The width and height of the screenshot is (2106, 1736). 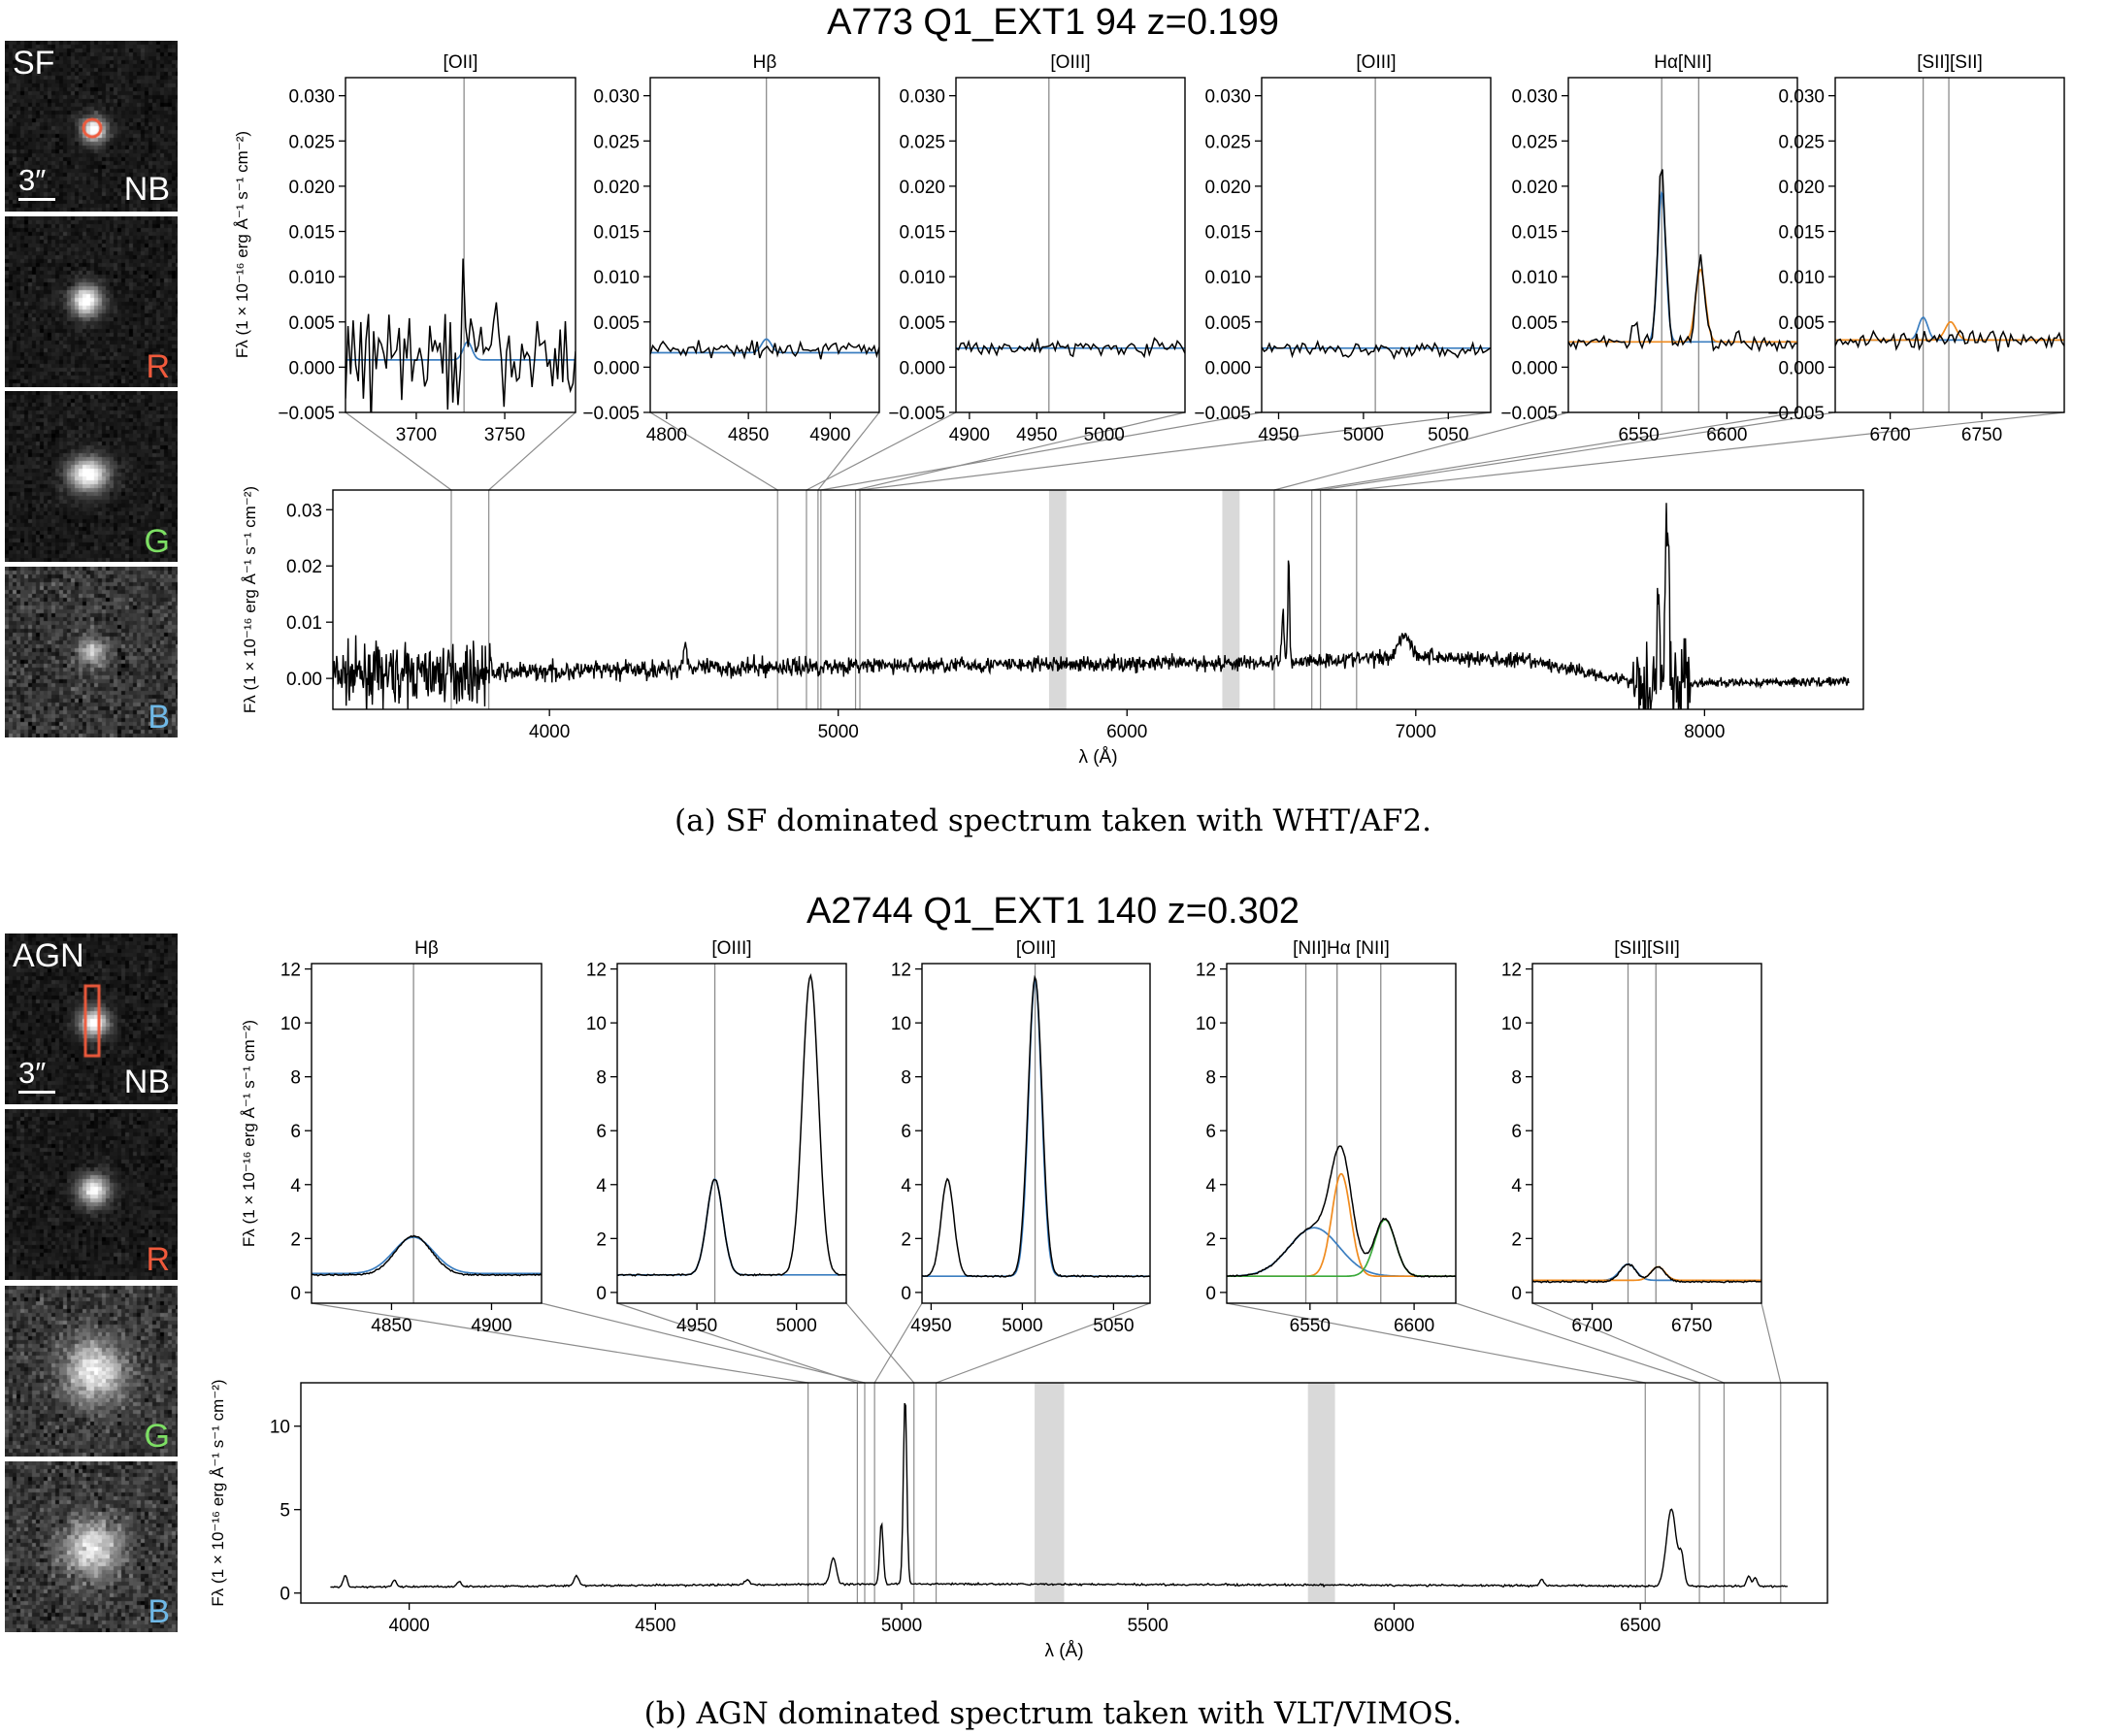 I want to click on panel-title: [SII][SII], so click(x=1950, y=62).